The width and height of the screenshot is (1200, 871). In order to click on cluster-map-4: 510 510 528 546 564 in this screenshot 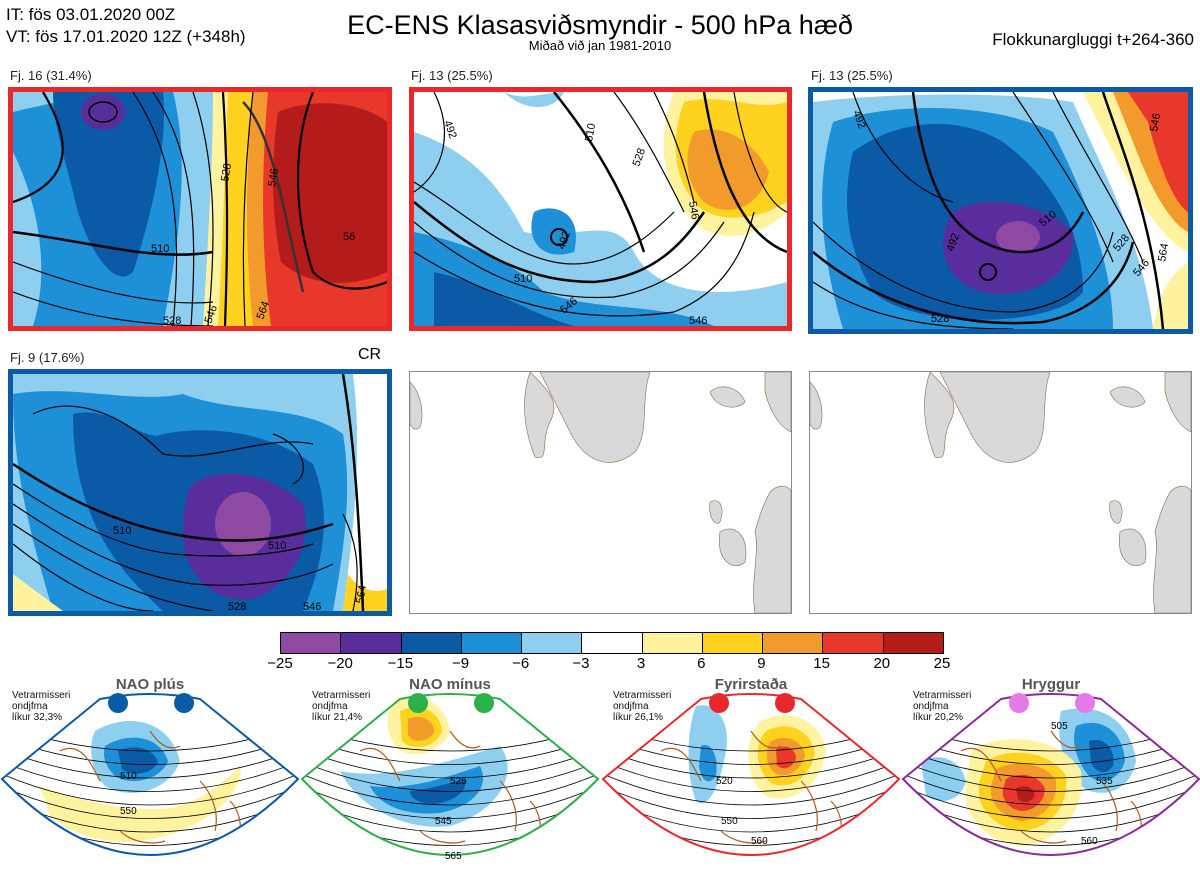, I will do `click(200, 492)`.